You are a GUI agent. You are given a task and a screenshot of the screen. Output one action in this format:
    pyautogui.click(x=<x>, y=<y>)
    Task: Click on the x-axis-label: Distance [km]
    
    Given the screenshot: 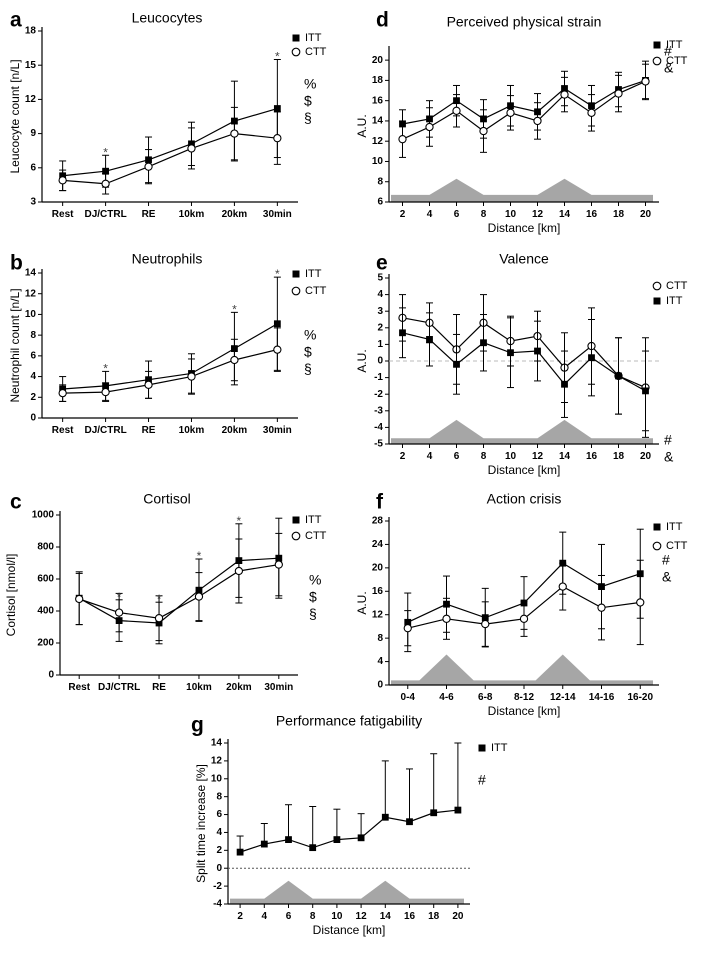 What is the action you would take?
    pyautogui.click(x=524, y=470)
    